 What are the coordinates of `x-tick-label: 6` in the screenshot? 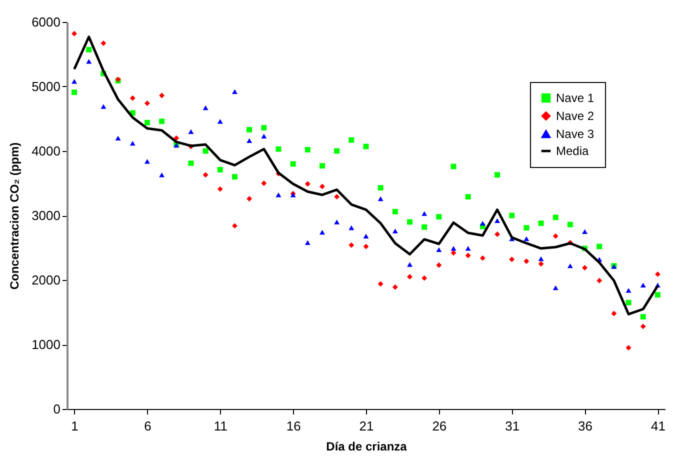 It's located at (148, 426).